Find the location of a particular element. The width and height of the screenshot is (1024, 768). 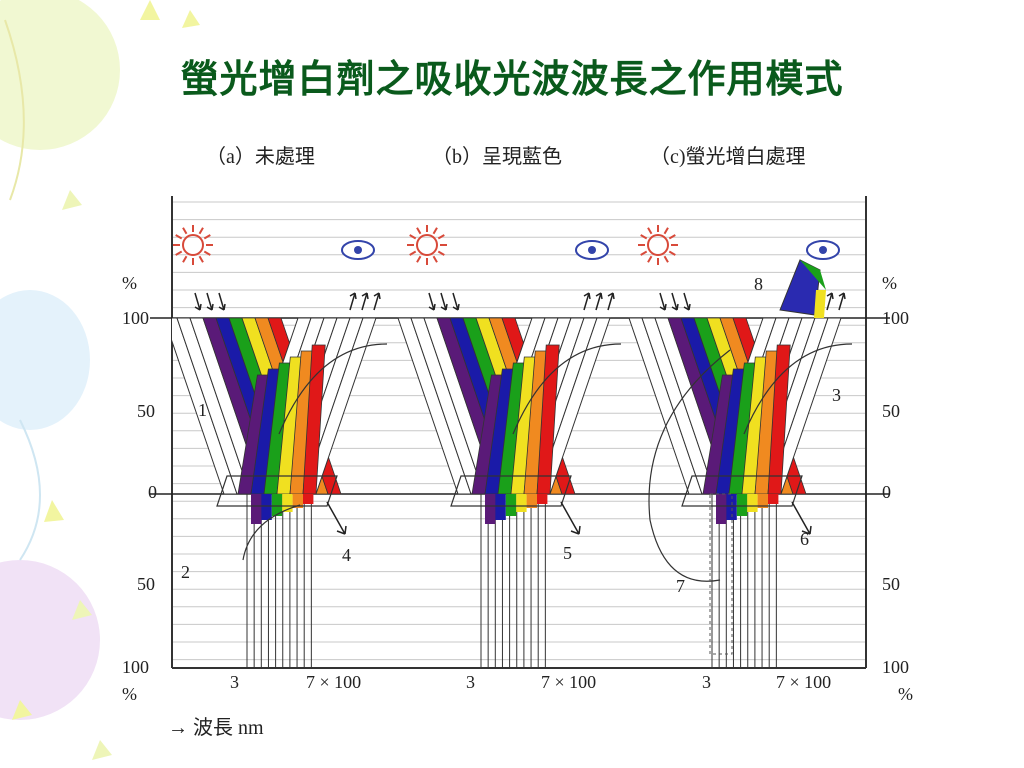

left-tick-0: 0 is located at coordinates (152, 492).